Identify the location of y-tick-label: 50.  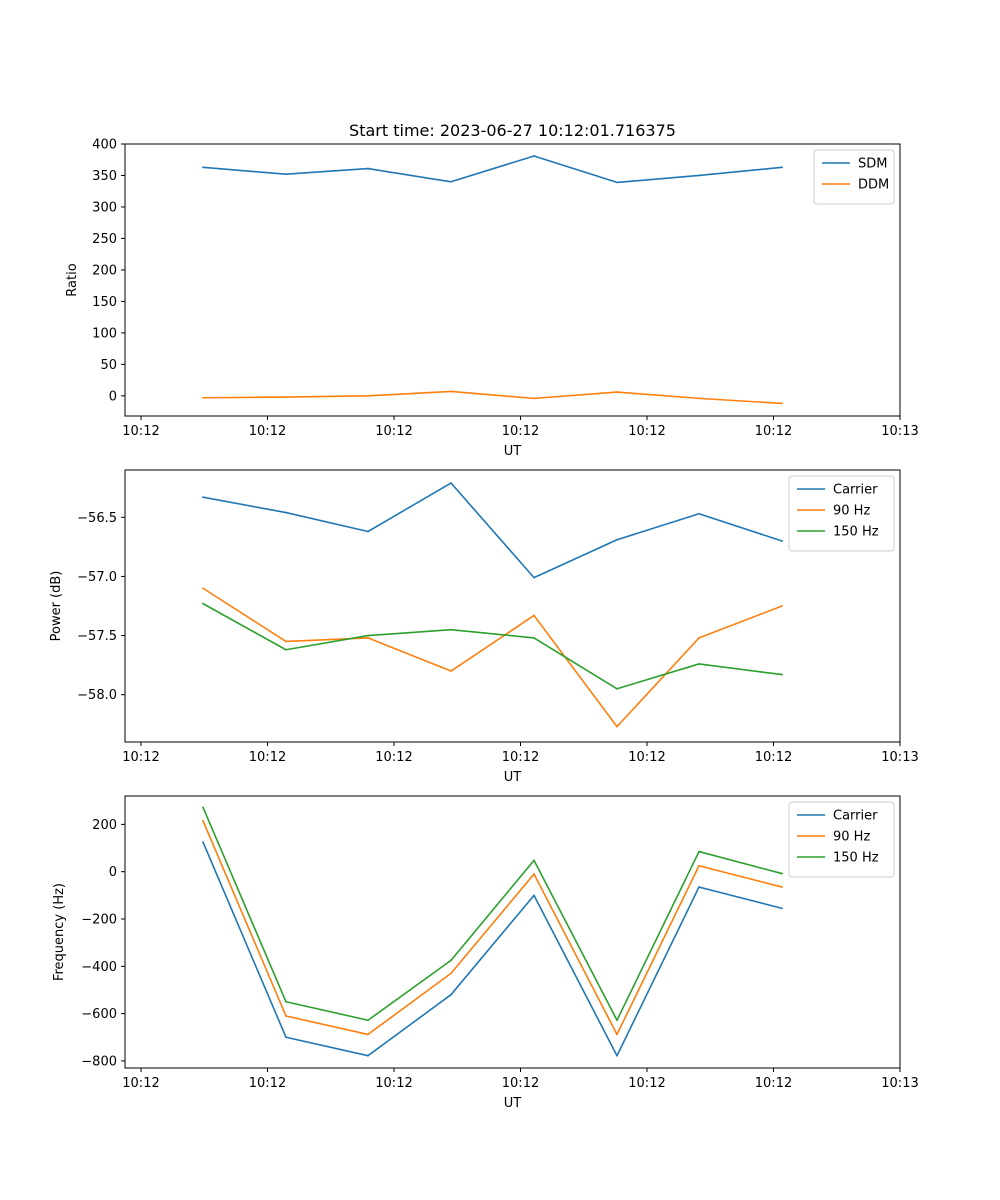
(108, 365).